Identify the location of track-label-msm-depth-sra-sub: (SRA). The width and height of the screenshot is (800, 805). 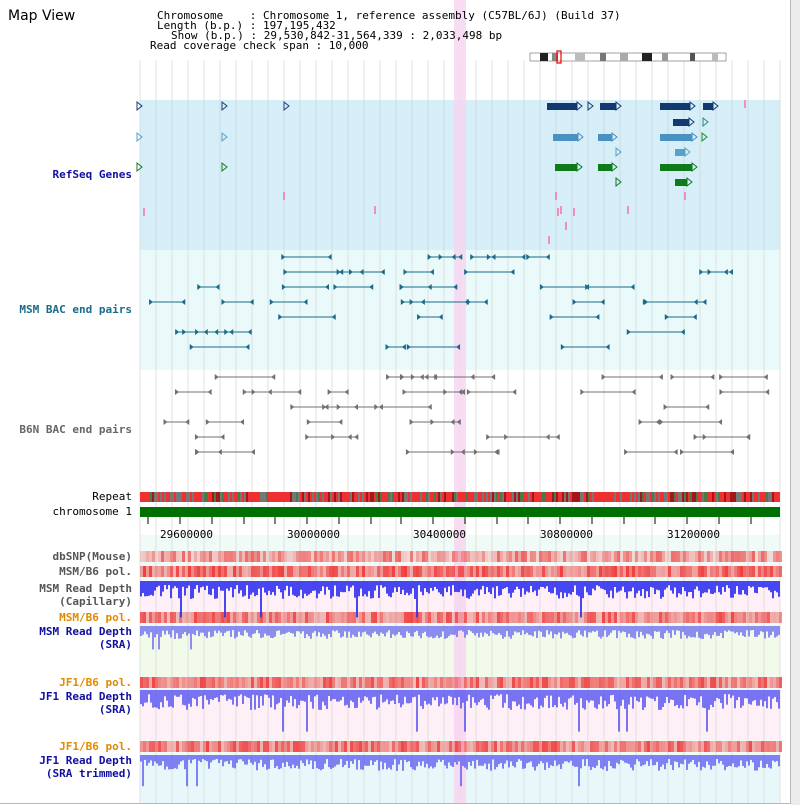
(115, 644).